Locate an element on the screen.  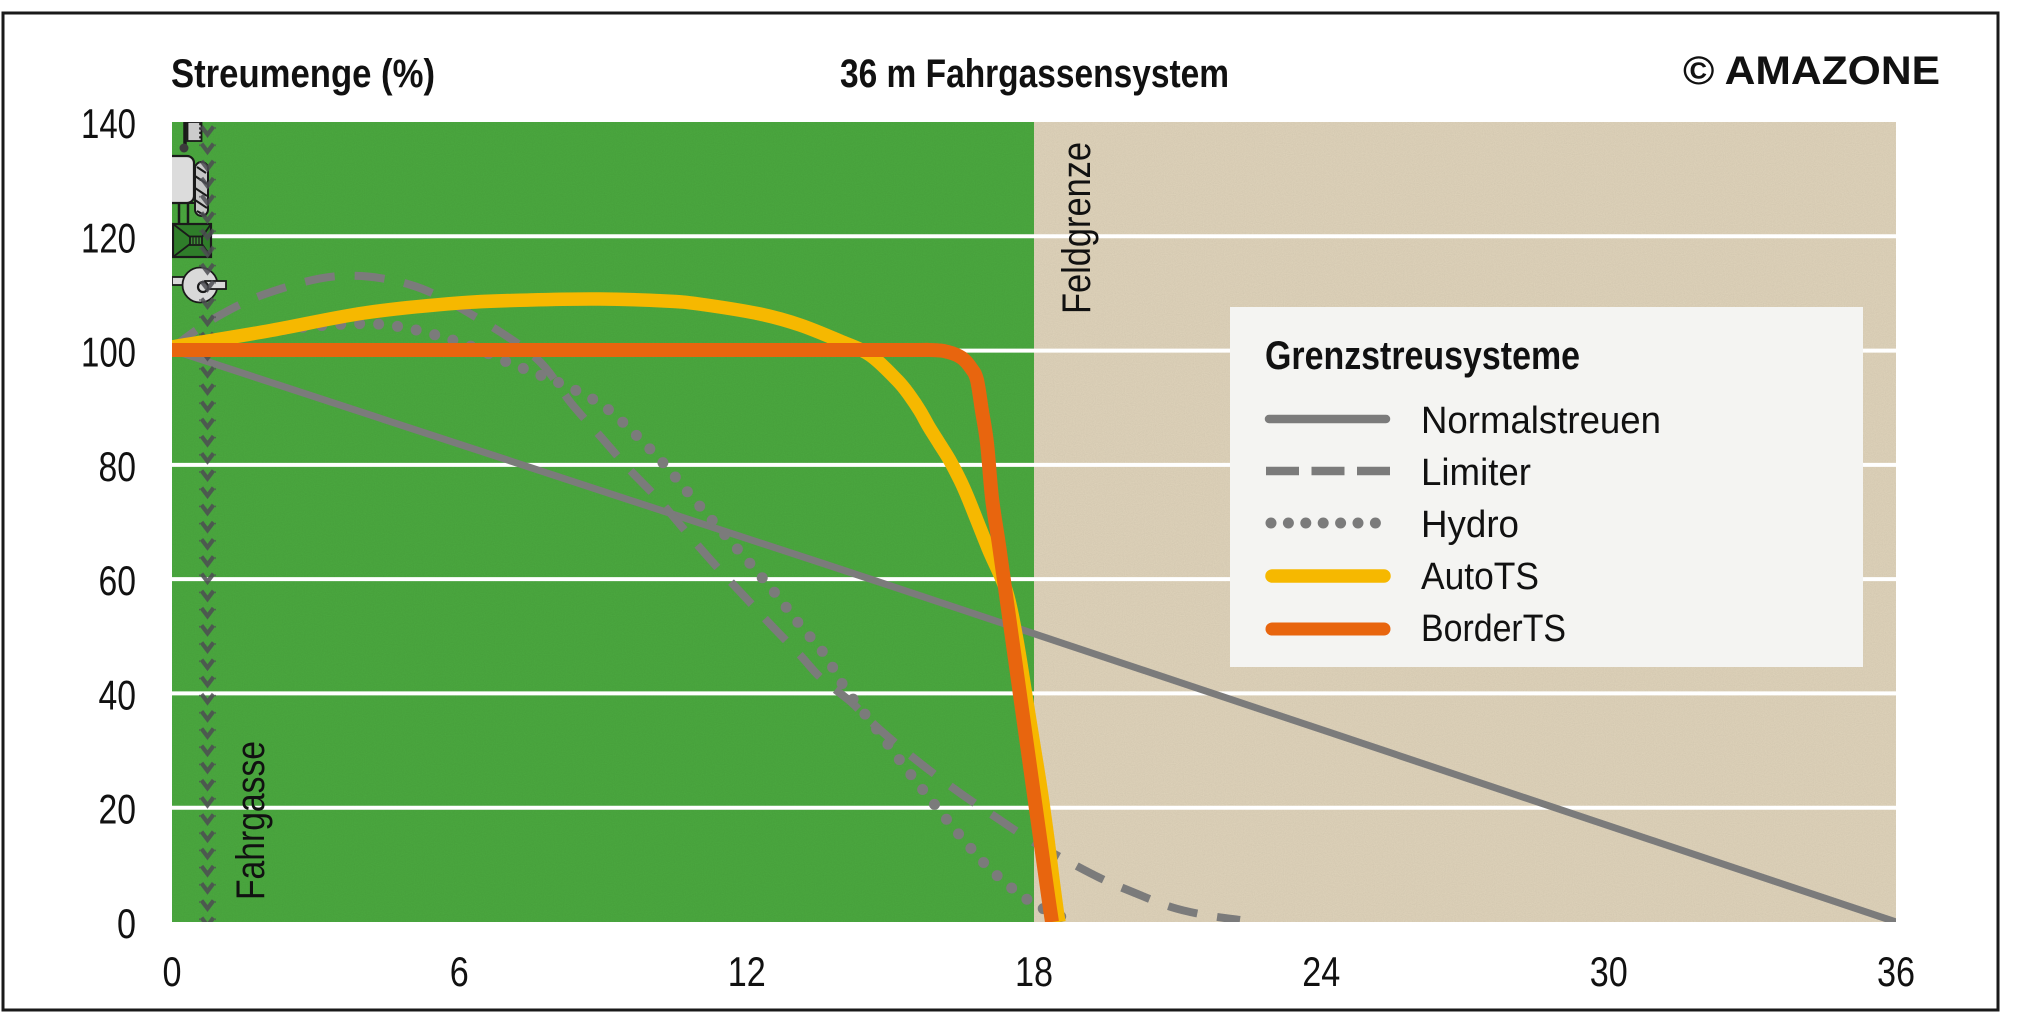
svg-text: Streumenge (%) is located at coordinates (303, 74).